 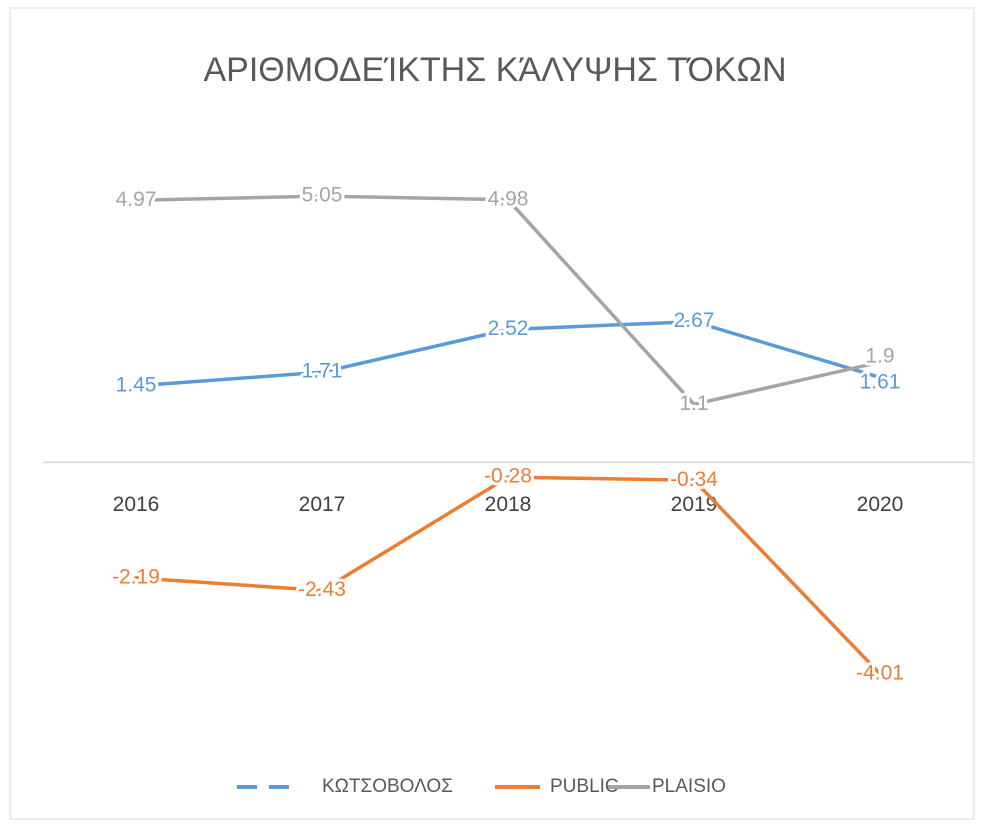 What do you see at coordinates (322, 195) in the screenshot?
I see `data-label: 5.05` at bounding box center [322, 195].